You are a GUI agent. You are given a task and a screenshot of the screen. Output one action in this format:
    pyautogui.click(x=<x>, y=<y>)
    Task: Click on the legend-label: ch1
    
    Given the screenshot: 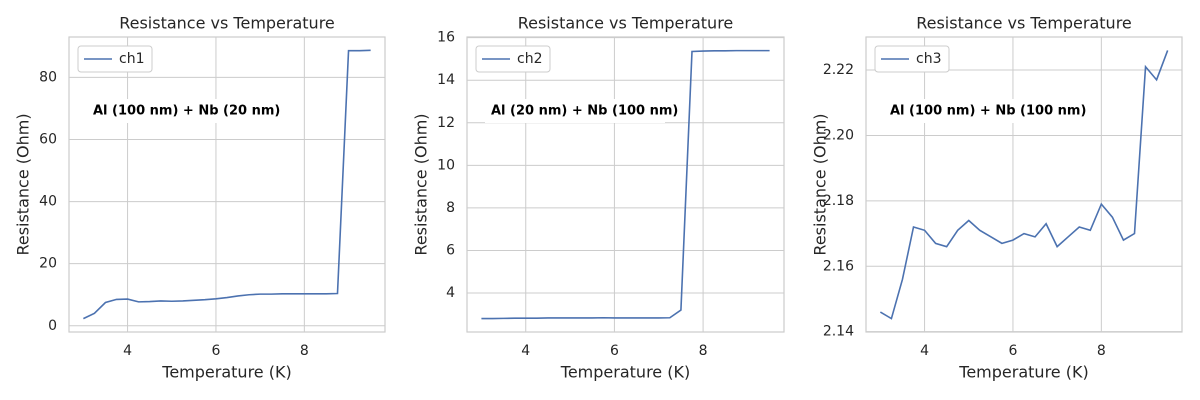 What is the action you would take?
    pyautogui.click(x=131, y=59)
    